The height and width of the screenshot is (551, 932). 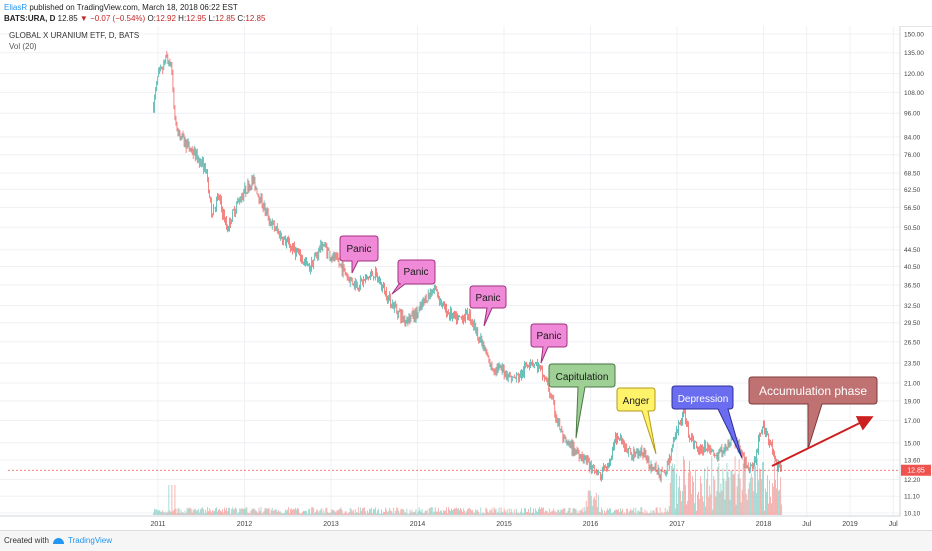 What do you see at coordinates (488, 306) in the screenshot?
I see `annotation-panic-3: Panic` at bounding box center [488, 306].